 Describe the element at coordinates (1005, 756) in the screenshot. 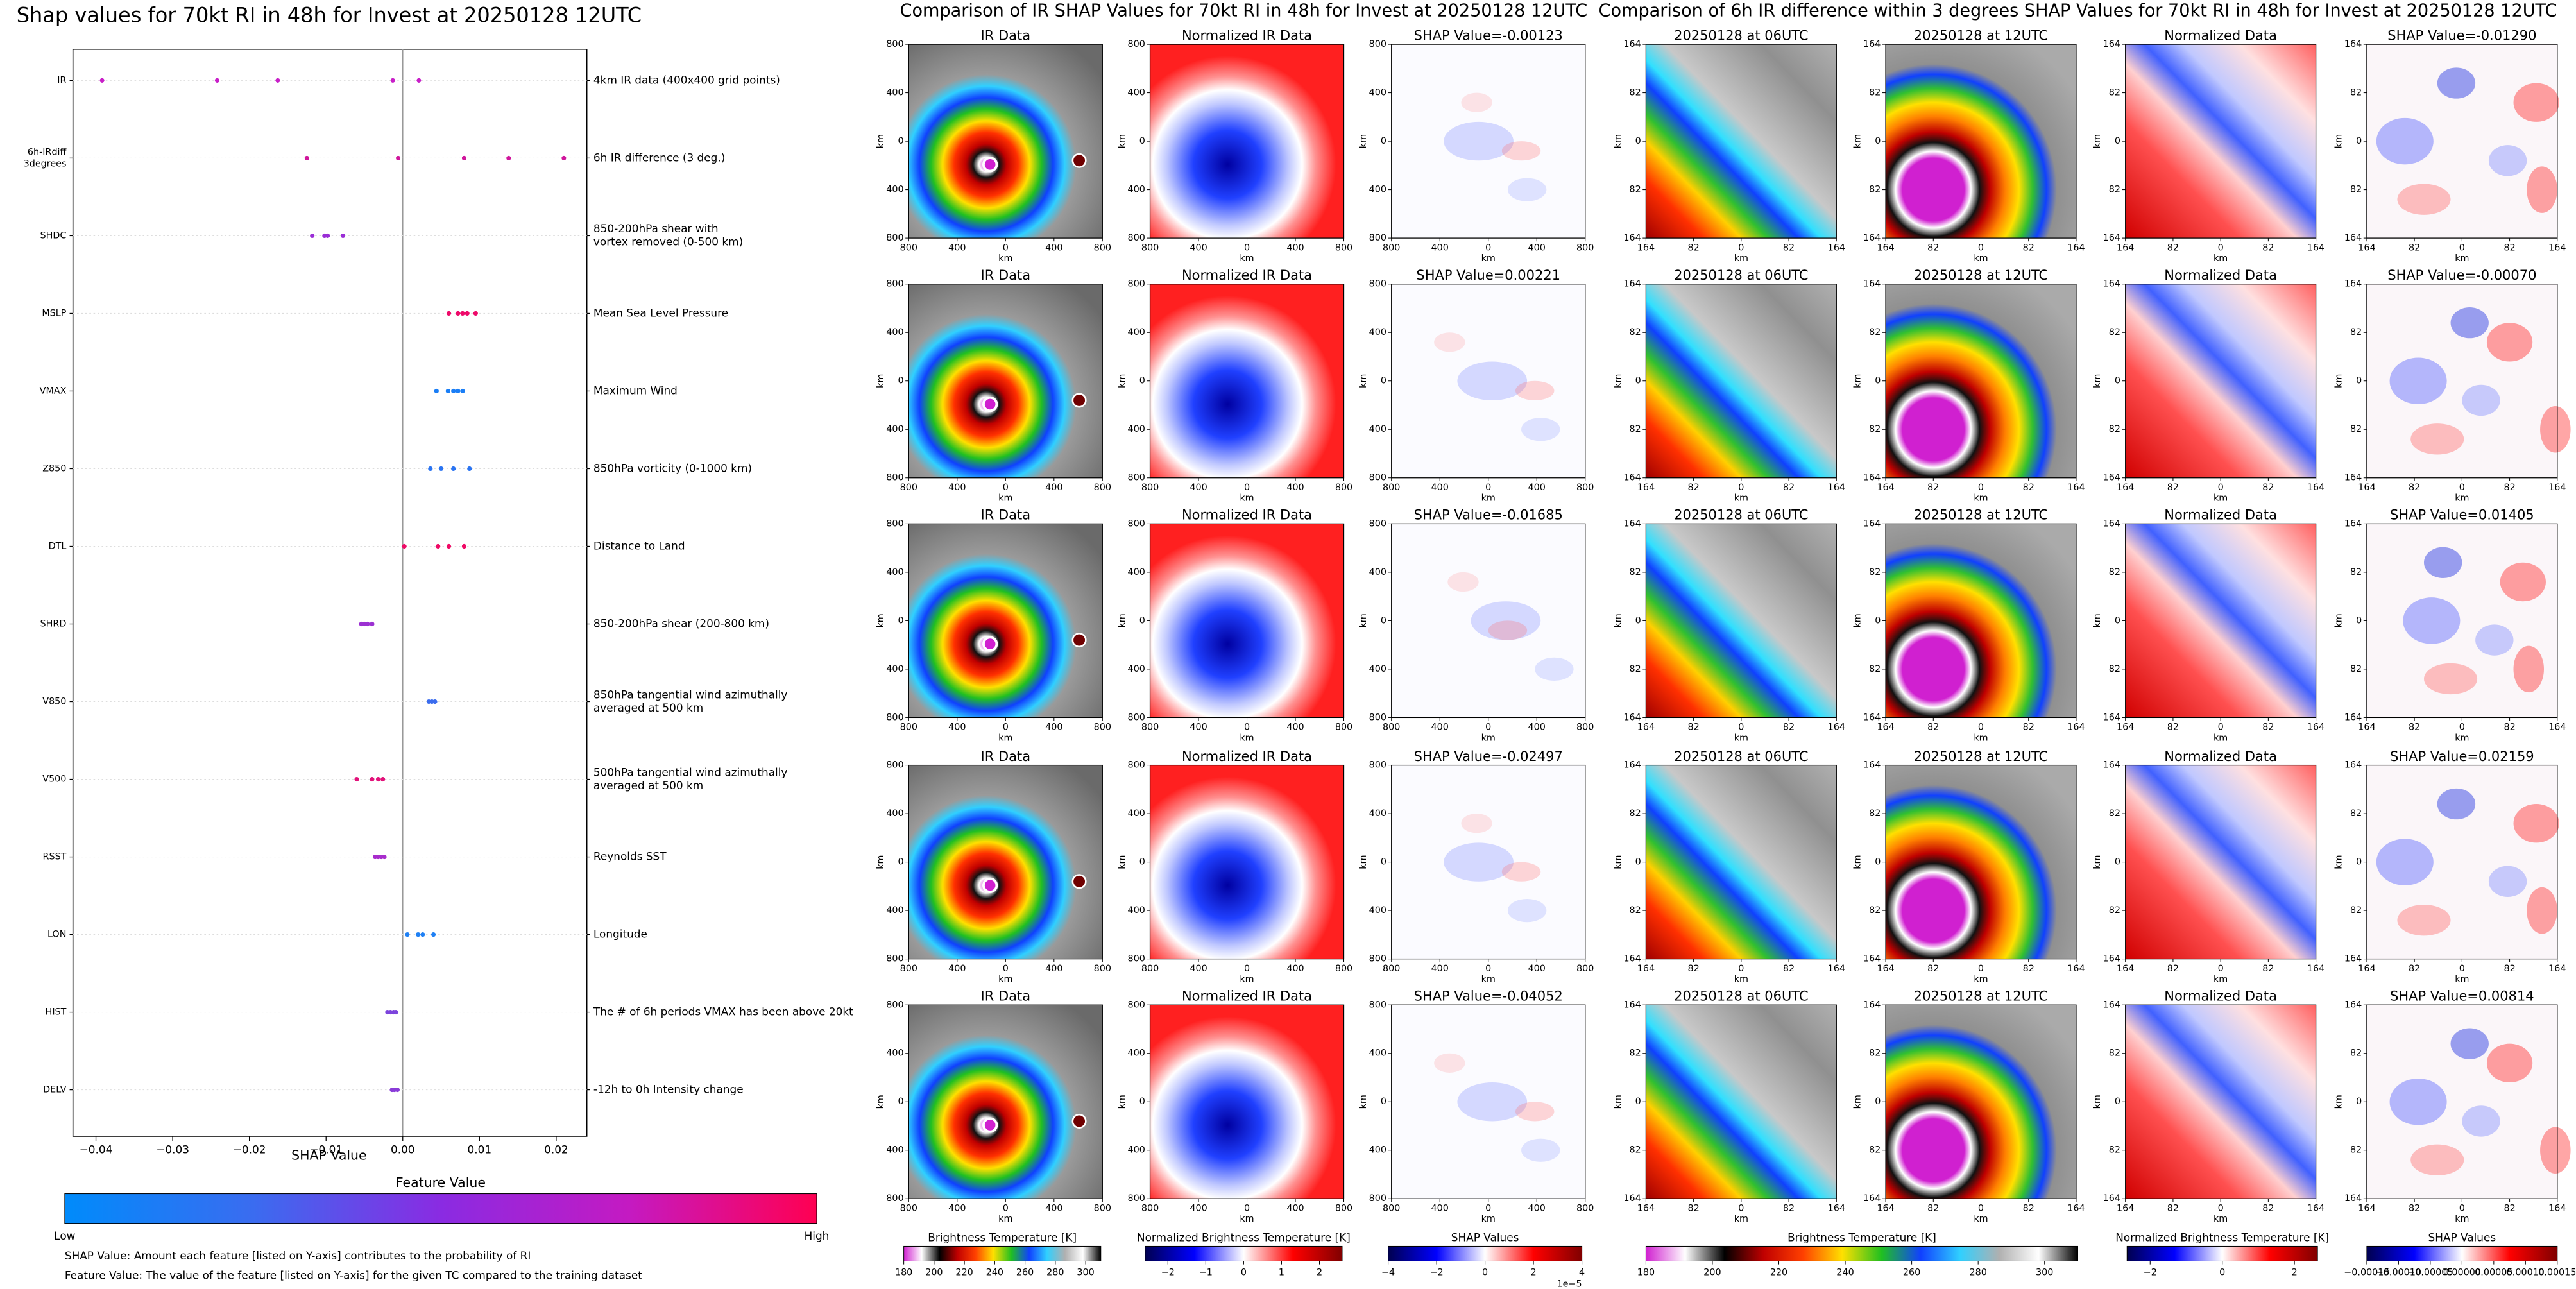

I see `panel-title: IR Data` at that location.